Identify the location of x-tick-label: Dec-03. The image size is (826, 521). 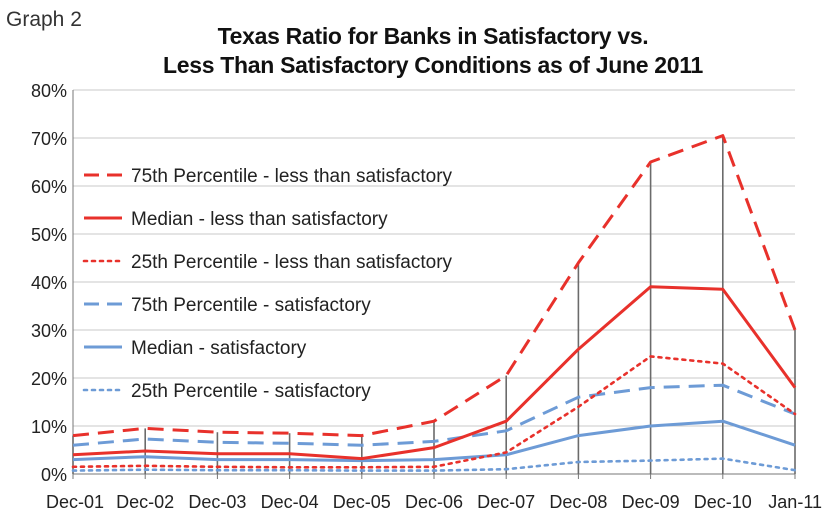
(217, 502).